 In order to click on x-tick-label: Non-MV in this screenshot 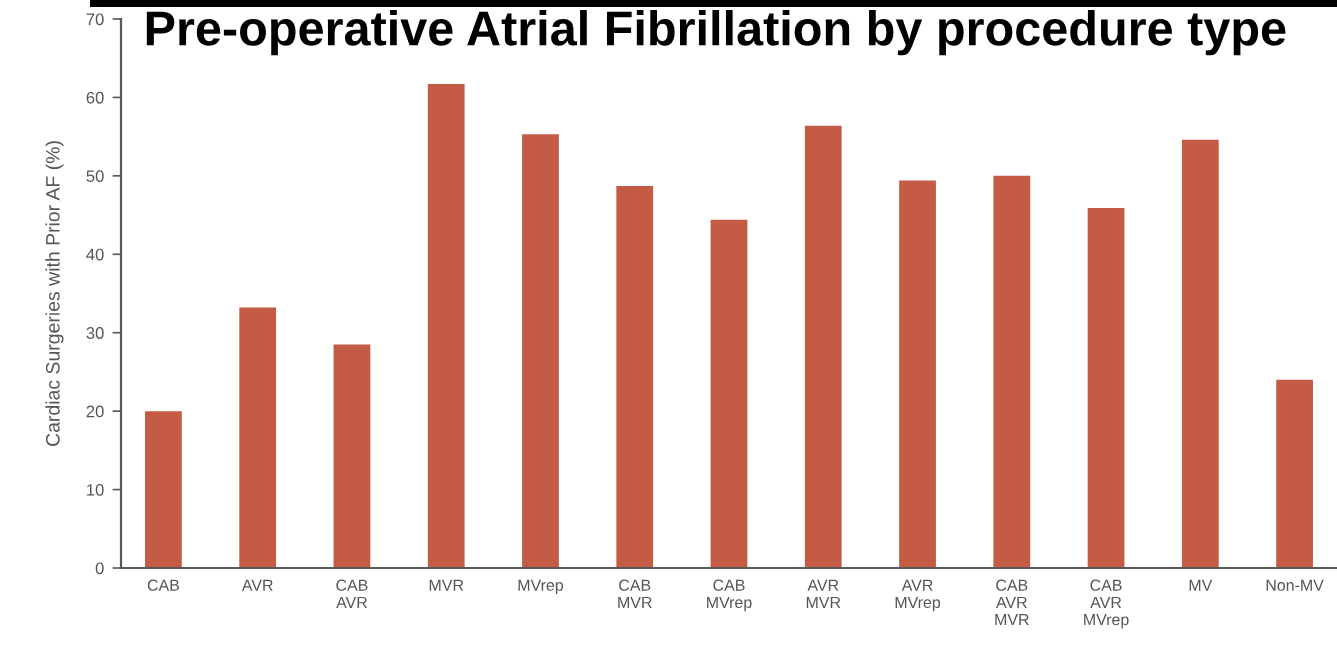, I will do `click(1295, 585)`.